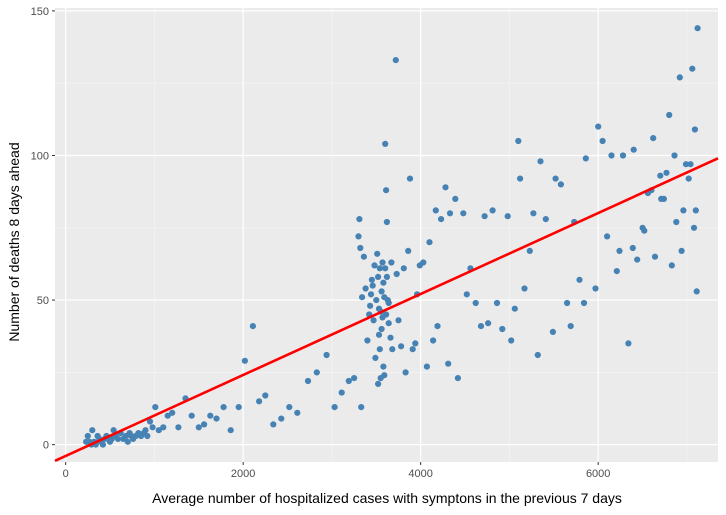  I want to click on y-tick-label: 0, so click(46, 446).